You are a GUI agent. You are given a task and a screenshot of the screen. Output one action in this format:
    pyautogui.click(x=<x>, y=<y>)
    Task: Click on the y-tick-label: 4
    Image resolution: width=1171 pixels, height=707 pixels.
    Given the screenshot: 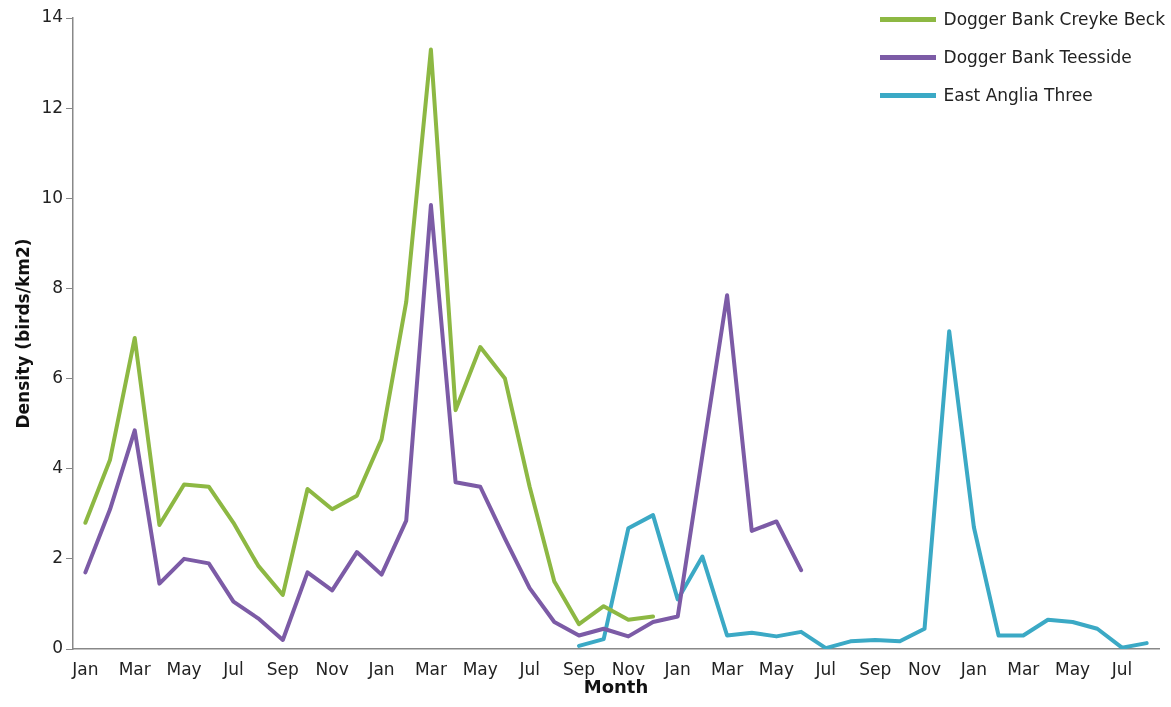 What is the action you would take?
    pyautogui.click(x=58, y=467)
    